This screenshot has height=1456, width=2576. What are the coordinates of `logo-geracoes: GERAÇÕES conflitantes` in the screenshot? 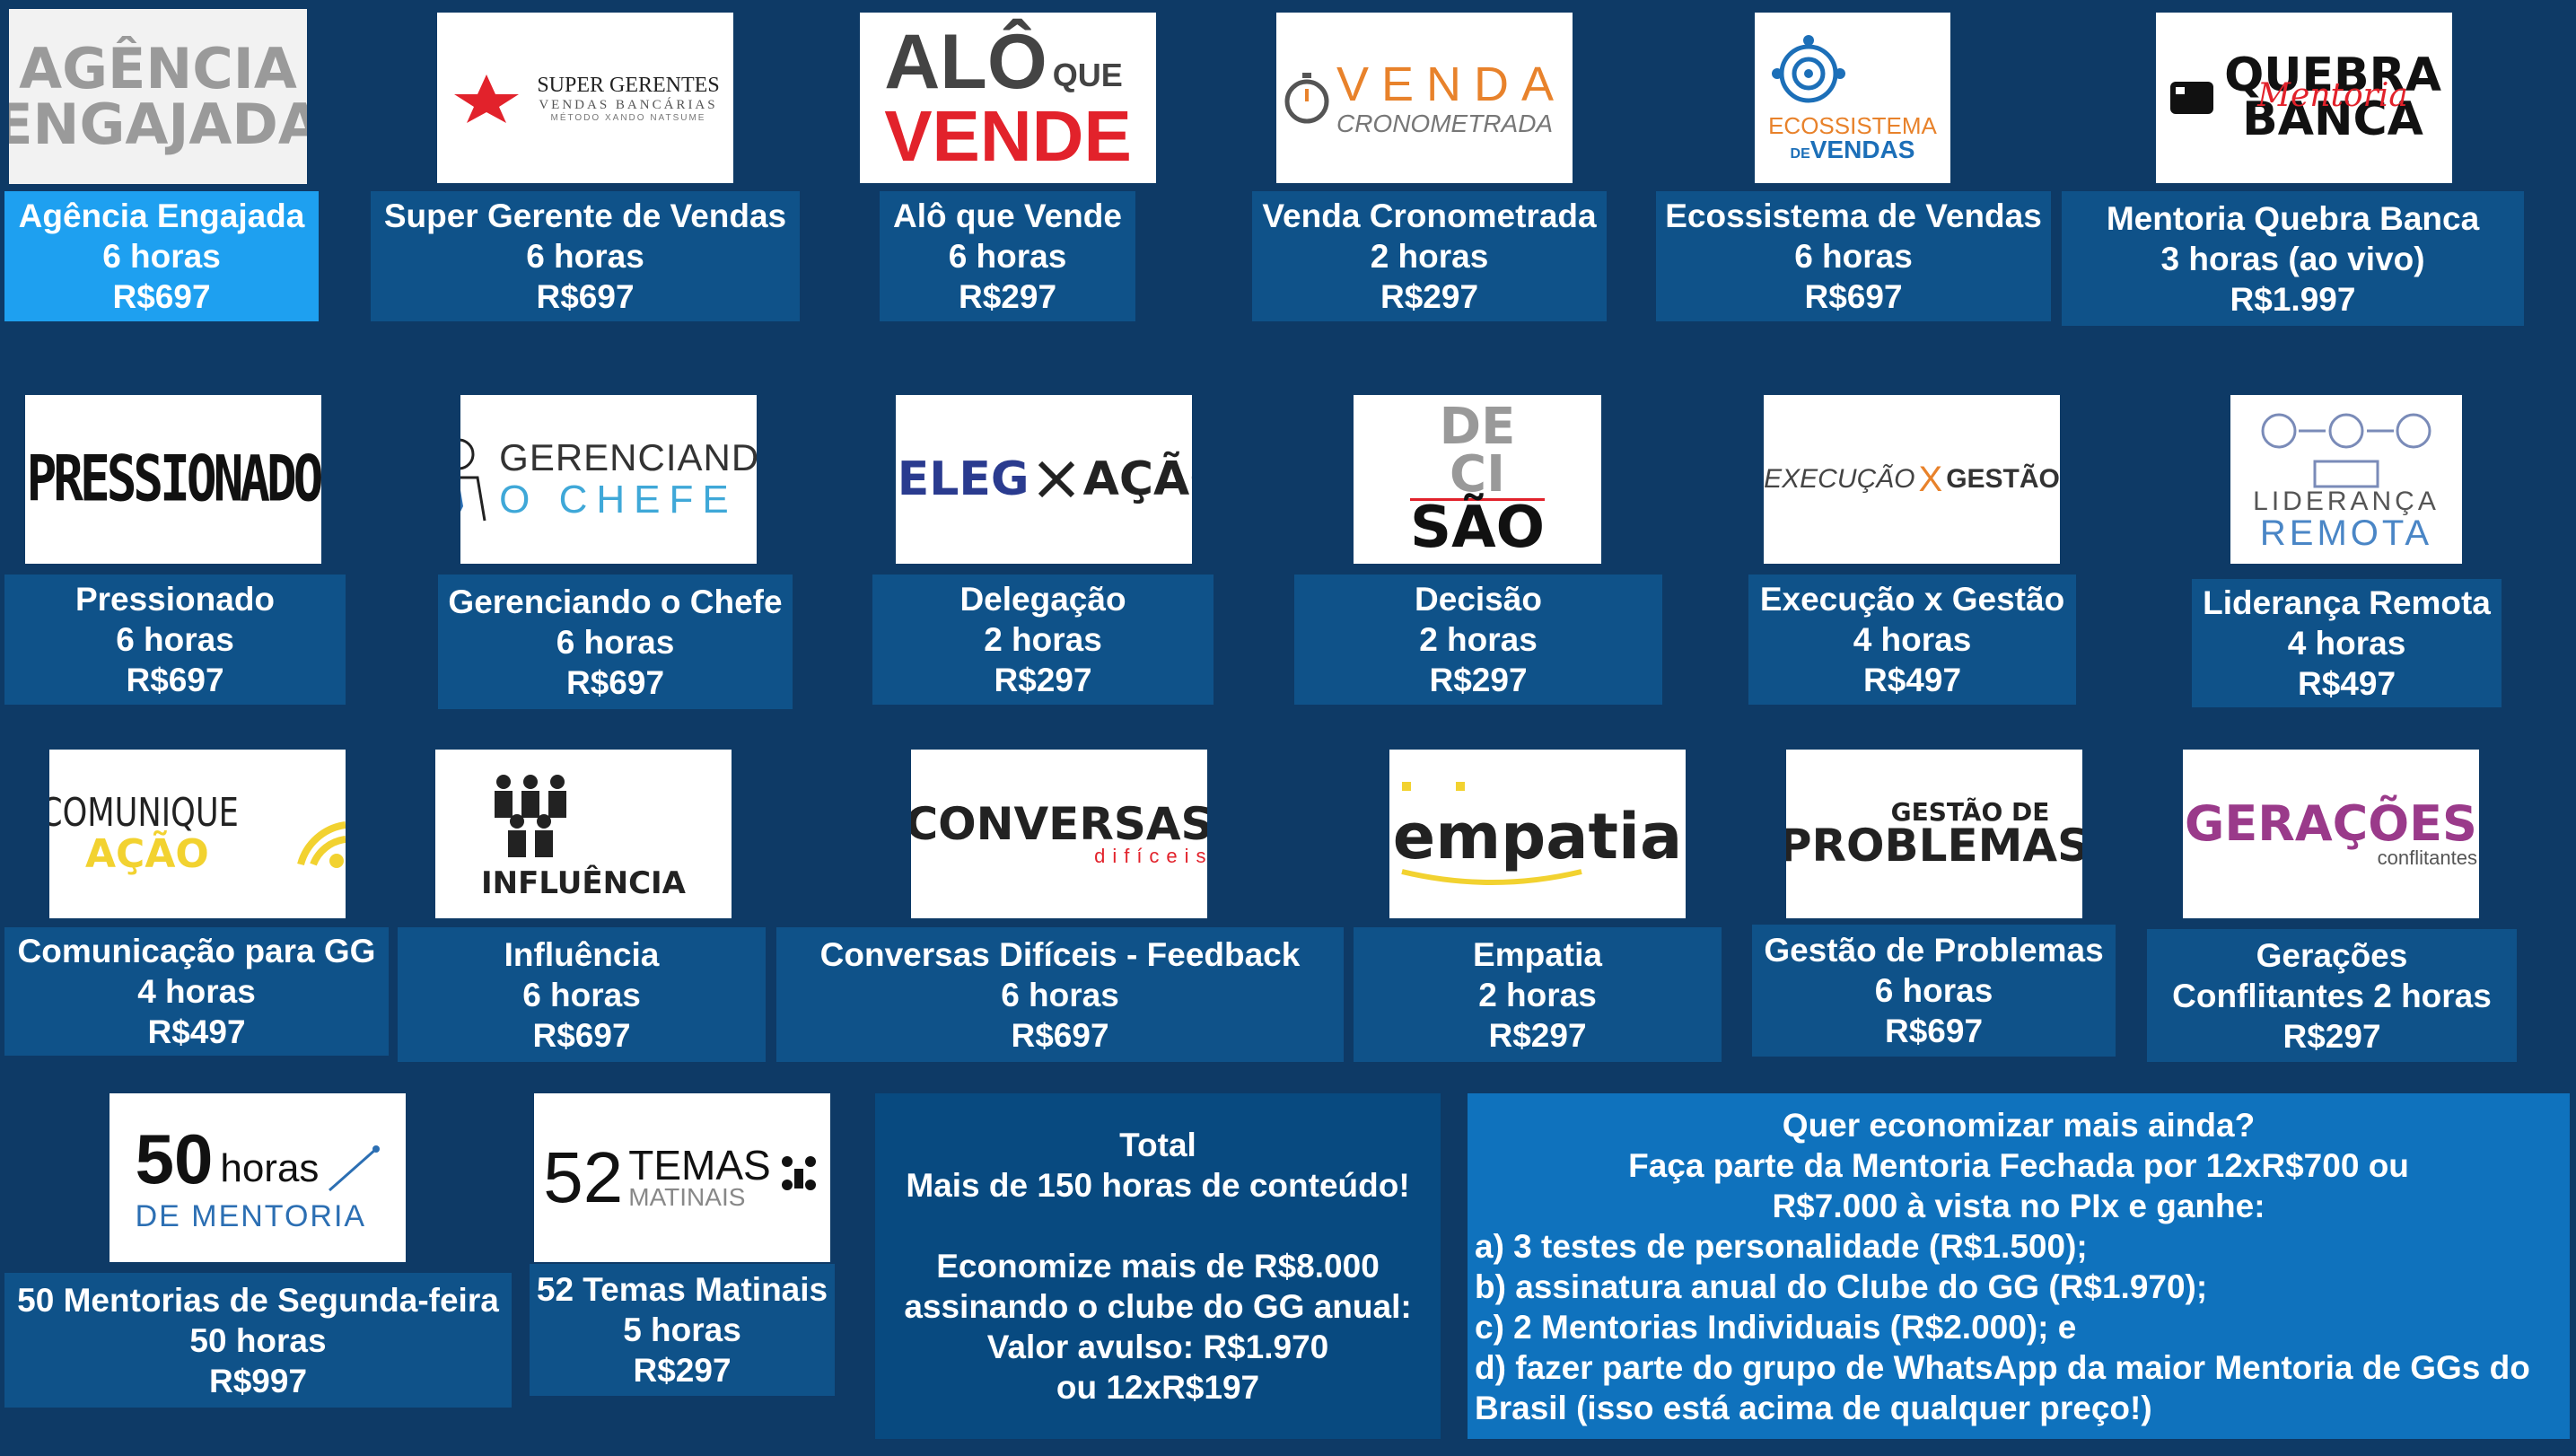 It's located at (2331, 834).